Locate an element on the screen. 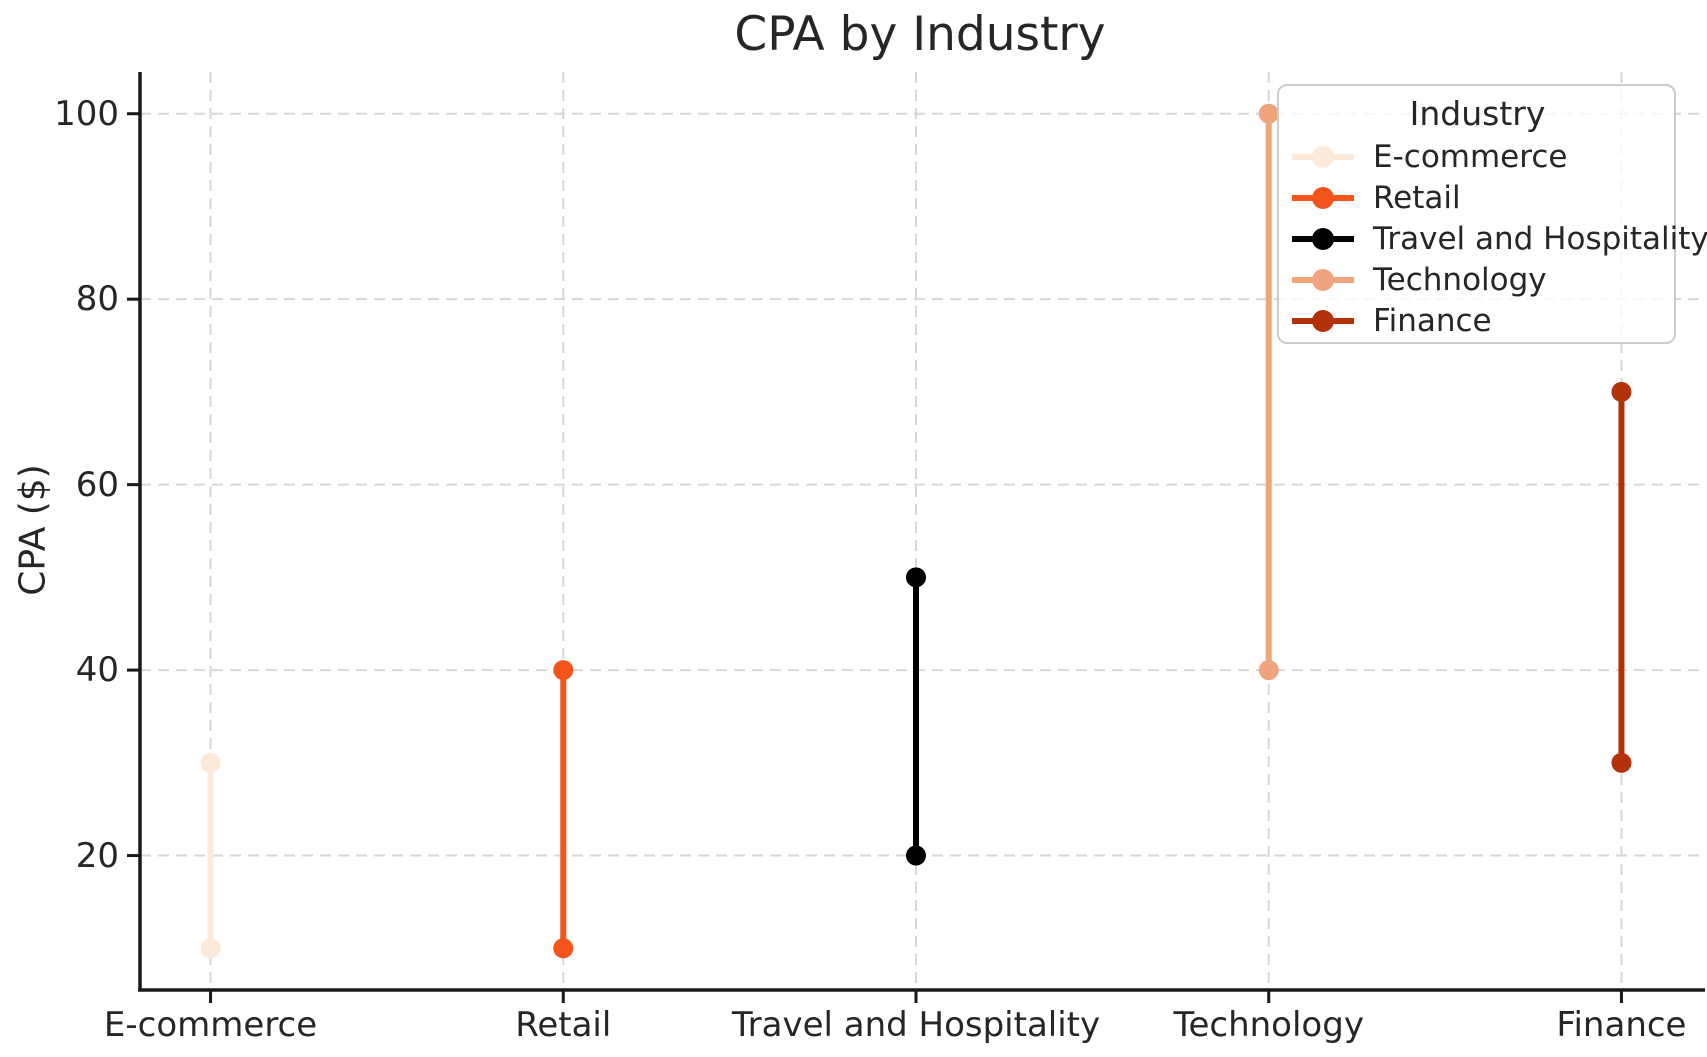 This screenshot has height=1057, width=1707. y-tick-label: 60 is located at coordinates (97, 484).